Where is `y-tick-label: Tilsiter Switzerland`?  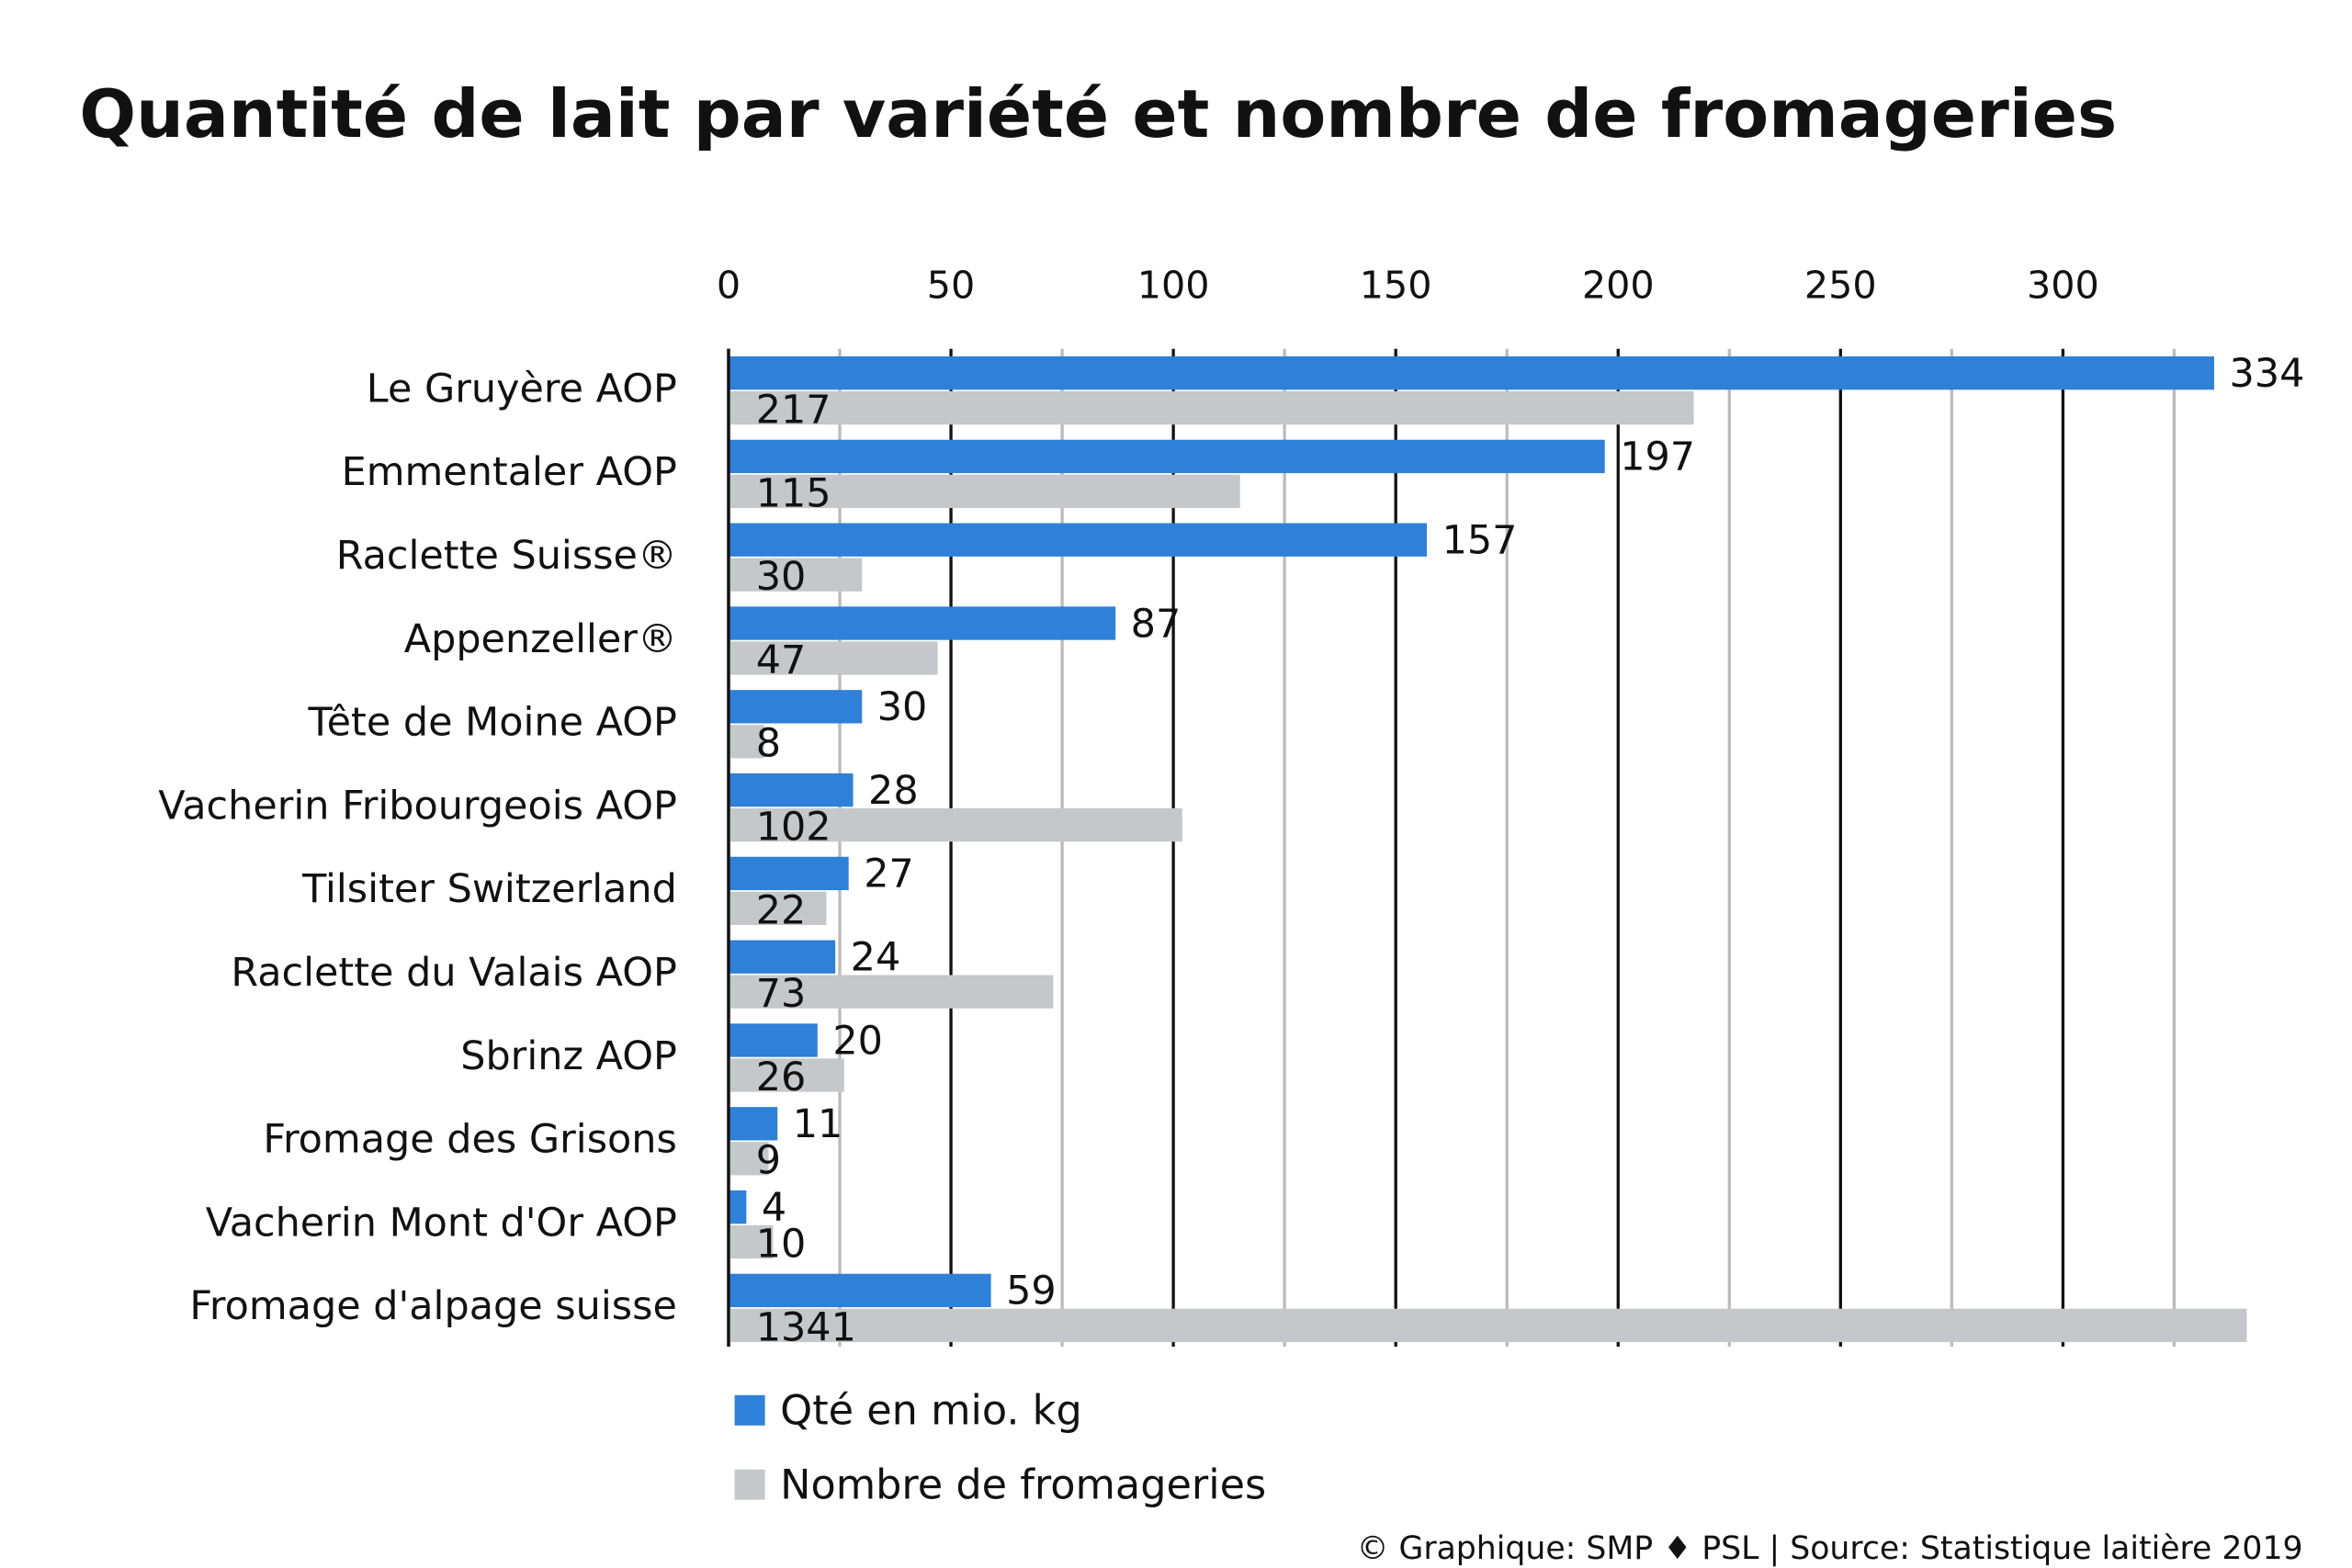 y-tick-label: Tilsiter Switzerland is located at coordinates (489, 889).